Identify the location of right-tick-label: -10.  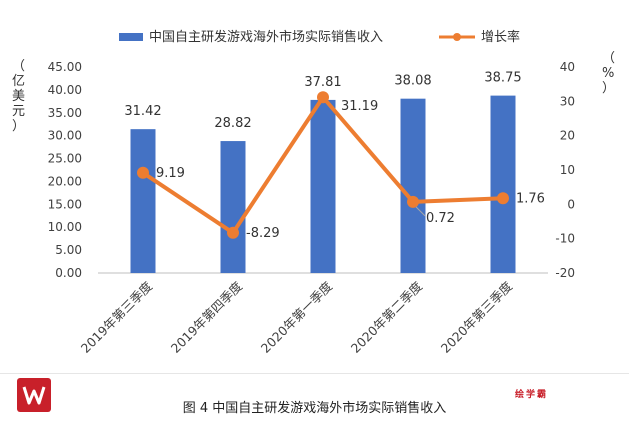
(565, 239).